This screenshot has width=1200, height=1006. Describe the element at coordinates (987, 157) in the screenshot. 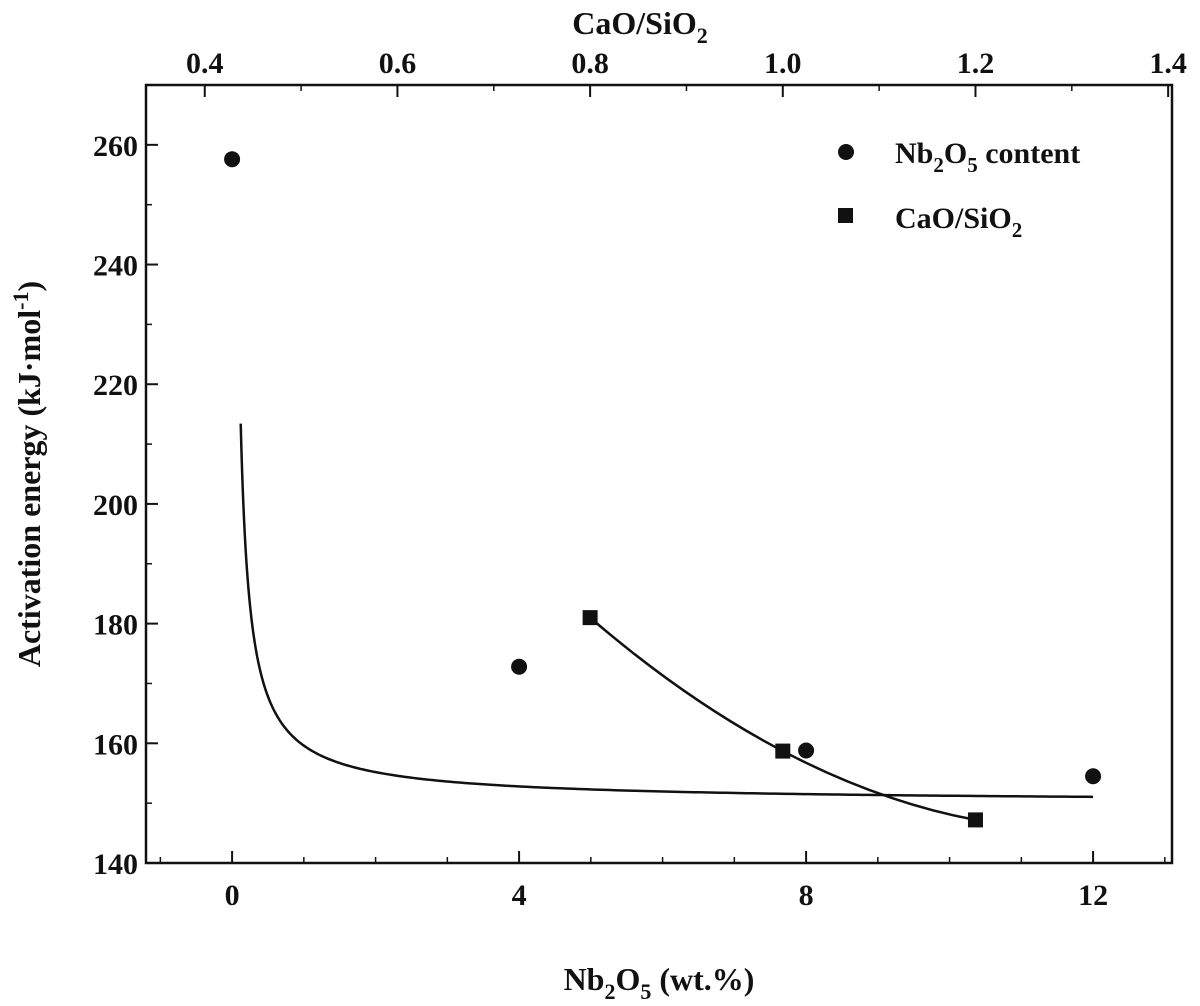

I see `legend-label-nb2o5: Nb2O5 content` at that location.